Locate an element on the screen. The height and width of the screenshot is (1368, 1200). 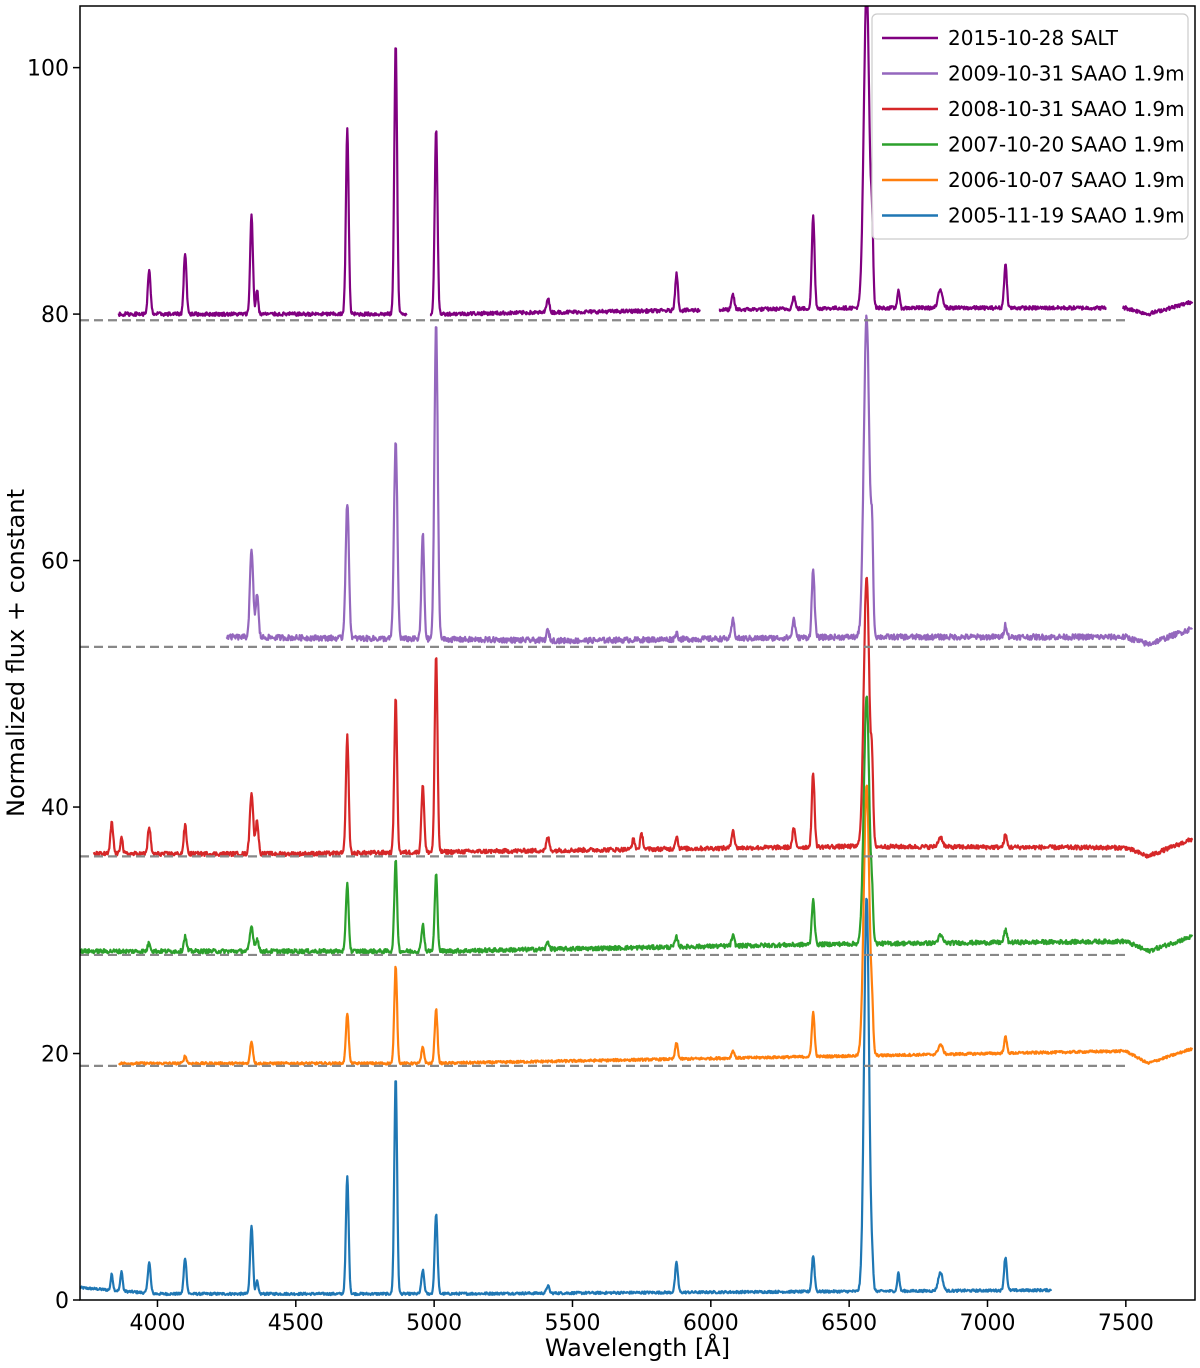
x-axis-label: Wavelength [Å] is located at coordinates (637, 1347).